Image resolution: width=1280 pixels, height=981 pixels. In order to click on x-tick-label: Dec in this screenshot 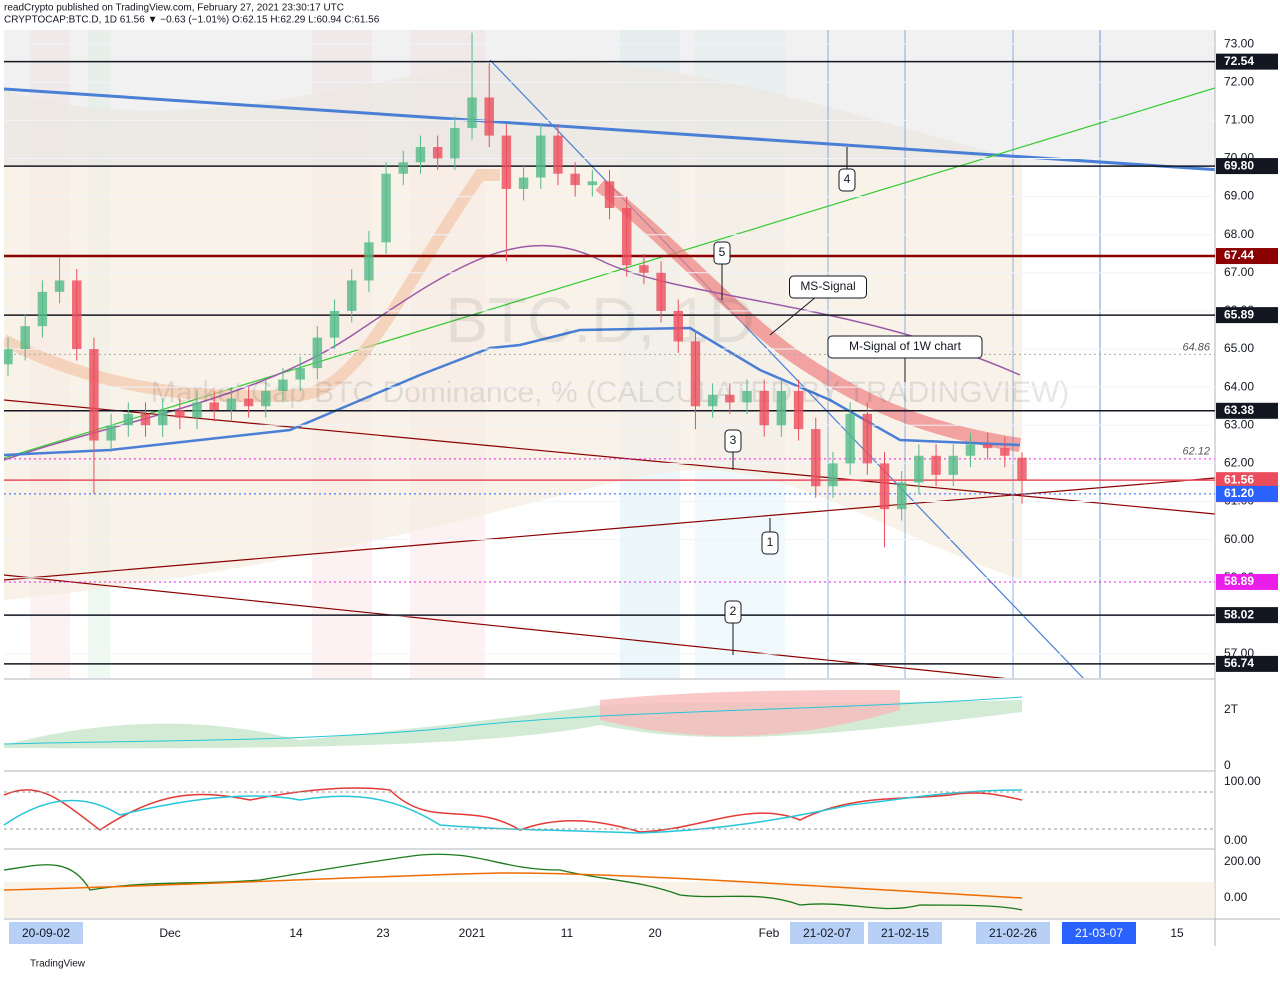, I will do `click(169, 933)`.